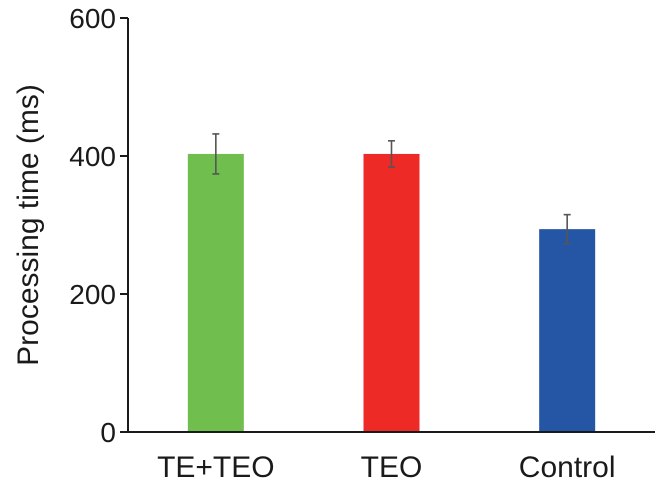 The width and height of the screenshot is (662, 490). I want to click on x-tick-label: TEO, so click(392, 467).